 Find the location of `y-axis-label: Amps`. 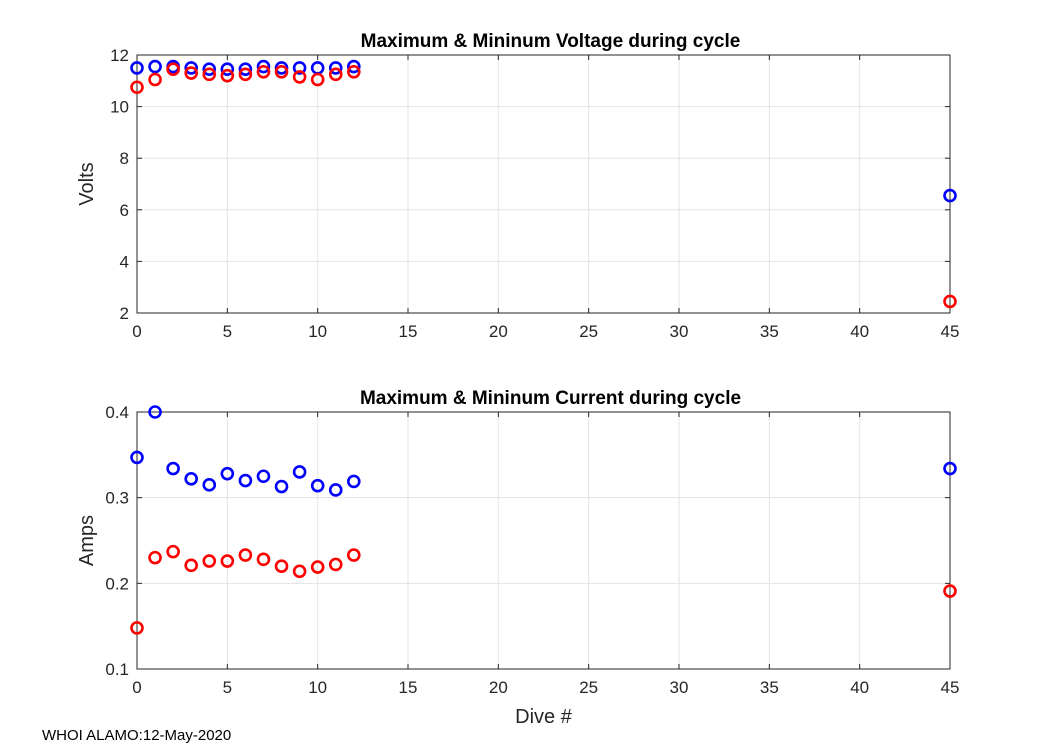

y-axis-label: Amps is located at coordinates (87, 540).